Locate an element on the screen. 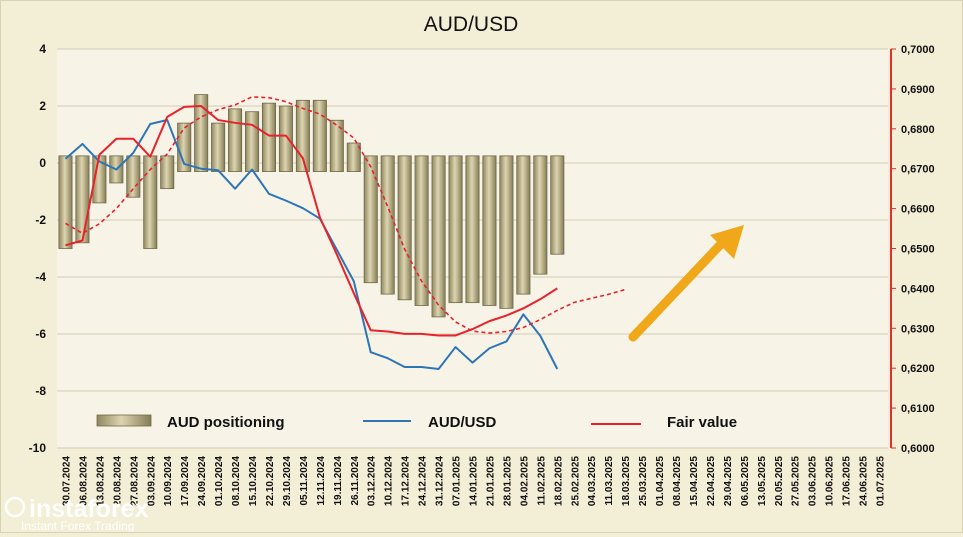 This screenshot has width=963, height=537. x-axis-date-label: 24.06.2025 is located at coordinates (864, 481).